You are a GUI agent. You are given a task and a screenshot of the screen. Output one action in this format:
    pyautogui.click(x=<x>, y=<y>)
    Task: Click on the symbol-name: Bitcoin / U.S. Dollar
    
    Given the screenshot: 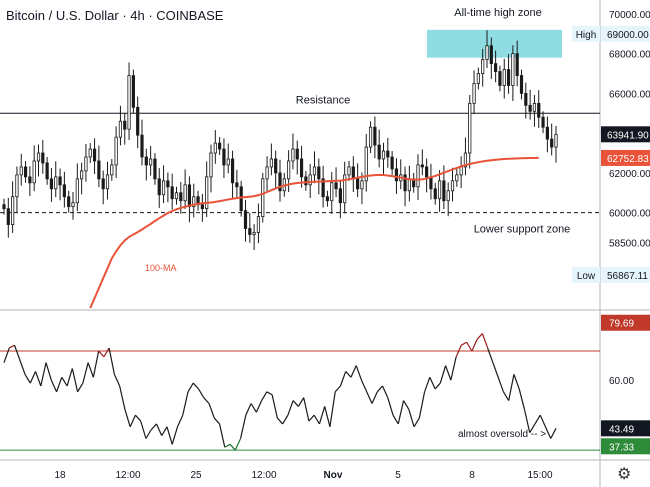 What is the action you would take?
    pyautogui.click(x=62, y=15)
    